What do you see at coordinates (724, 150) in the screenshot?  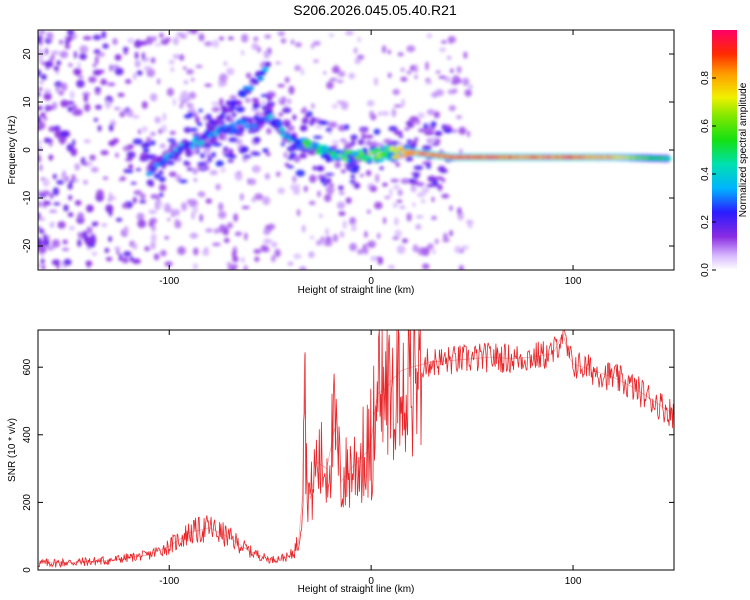 I see `colorbar-gradient` at bounding box center [724, 150].